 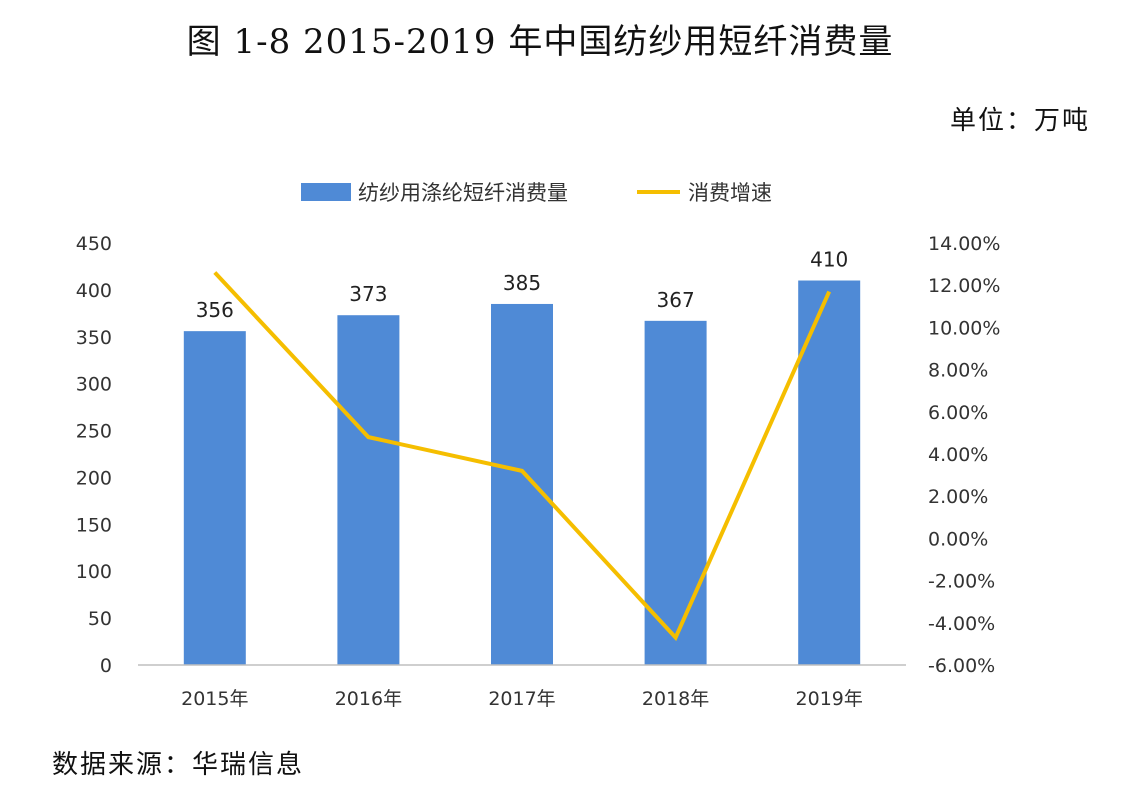 I want to click on left-axis-tick: 150, so click(x=94, y=525).